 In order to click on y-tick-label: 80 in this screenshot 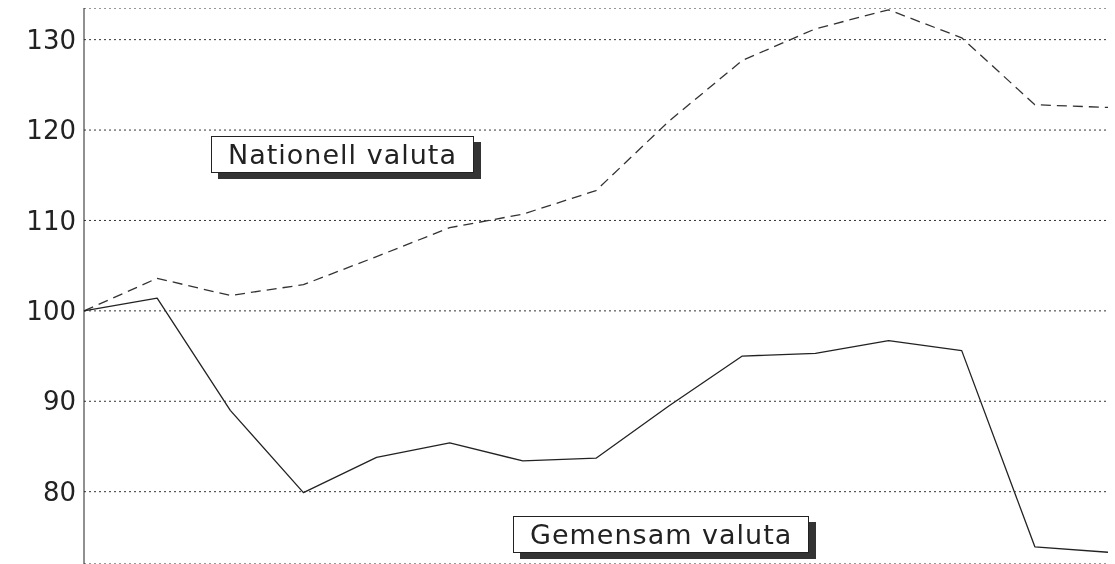, I will do `click(59, 491)`.